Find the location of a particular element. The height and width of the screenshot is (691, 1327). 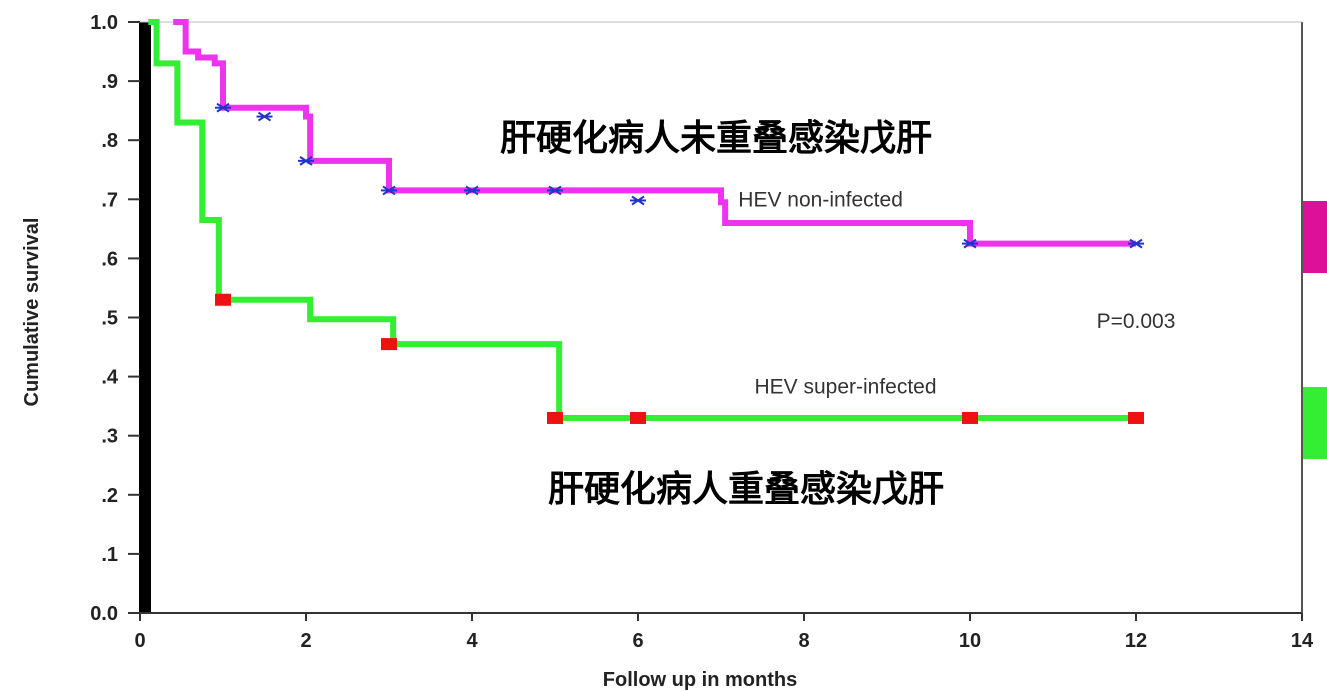

y-tick-label: .4 is located at coordinates (110, 378).